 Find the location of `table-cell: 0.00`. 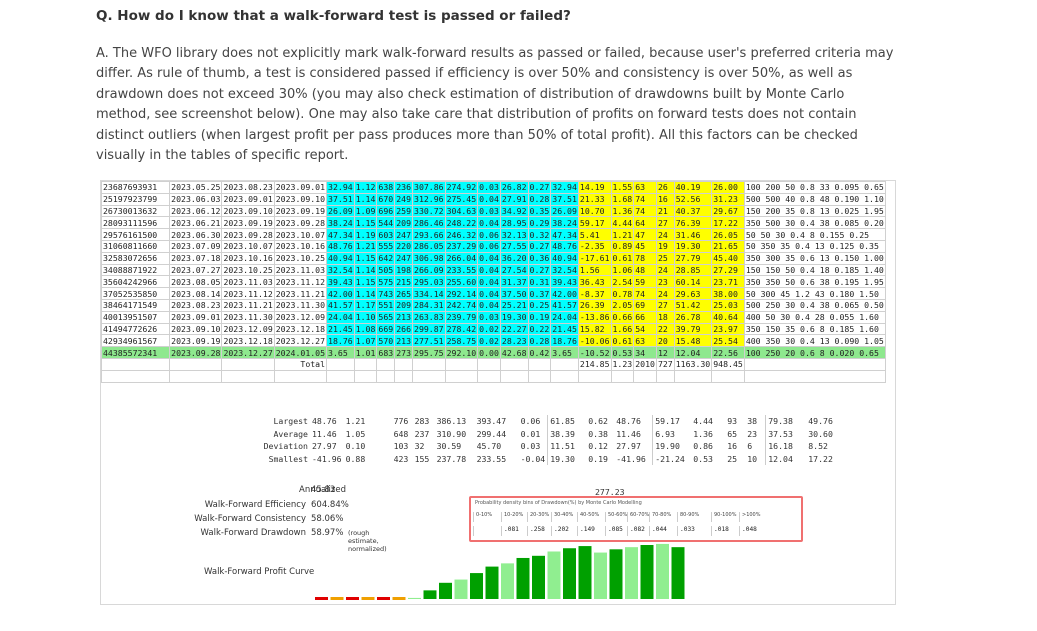

table-cell: 0.00 is located at coordinates (489, 352).